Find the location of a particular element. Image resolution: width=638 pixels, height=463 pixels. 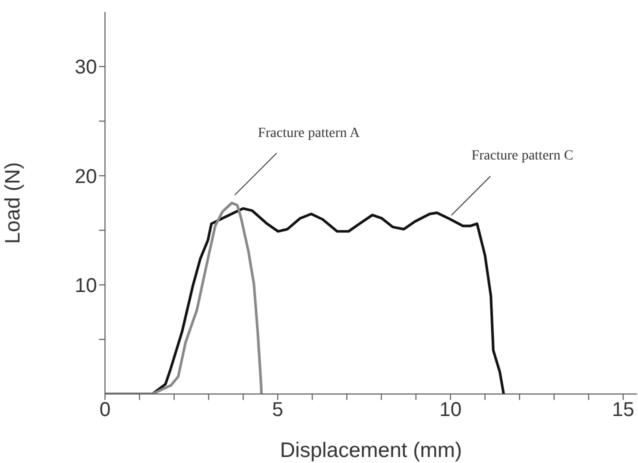

line-series is located at coordinates (184, 298).